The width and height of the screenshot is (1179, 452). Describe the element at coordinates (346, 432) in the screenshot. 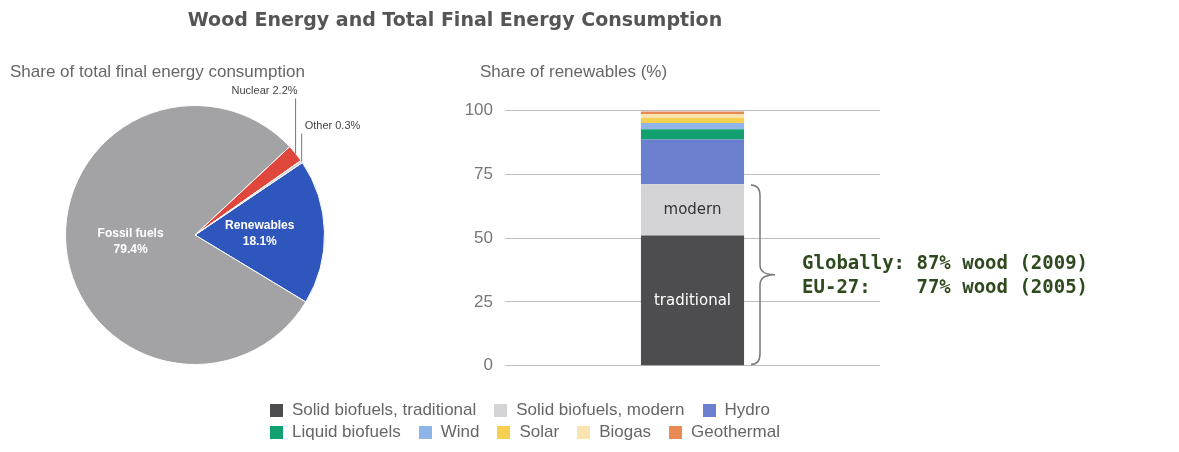

I see `legend-label: Liquid biofuels` at that location.